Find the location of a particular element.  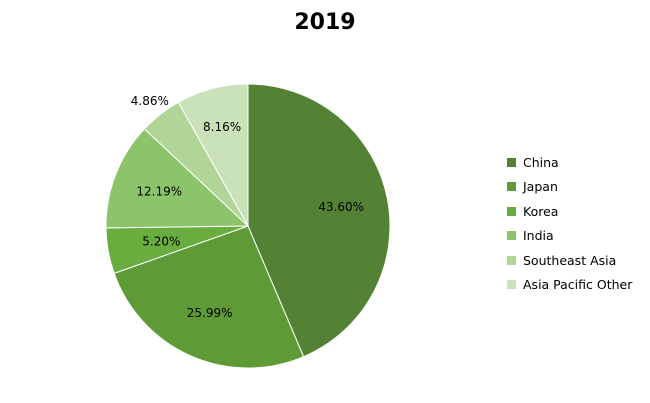

legend-item: Japan is located at coordinates (569, 187).